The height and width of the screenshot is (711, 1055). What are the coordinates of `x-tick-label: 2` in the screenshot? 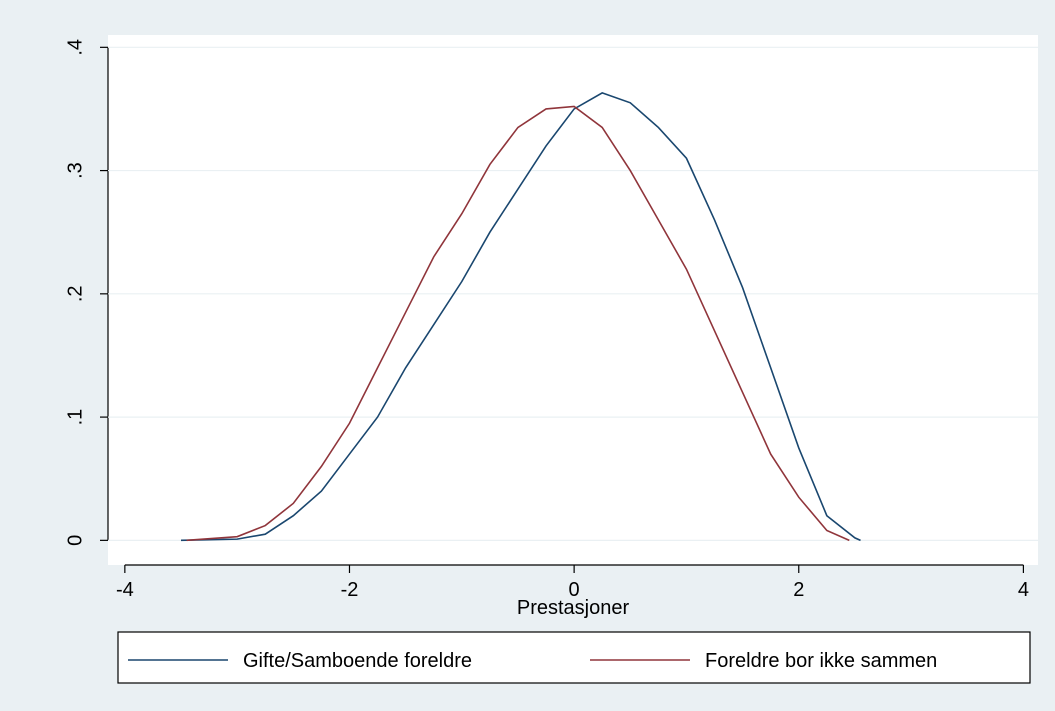 It's located at (798, 590).